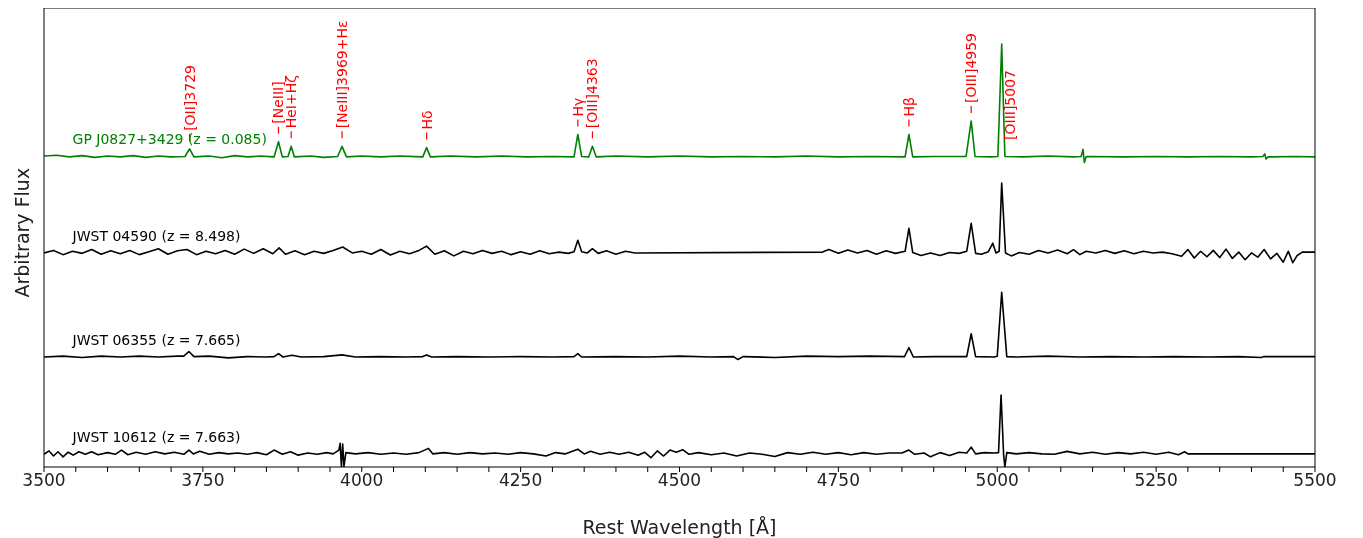 Image resolution: width=1363 pixels, height=538 pixels. Describe the element at coordinates (1009, 104) in the screenshot. I see `annotation: [OIII]5007` at that location.